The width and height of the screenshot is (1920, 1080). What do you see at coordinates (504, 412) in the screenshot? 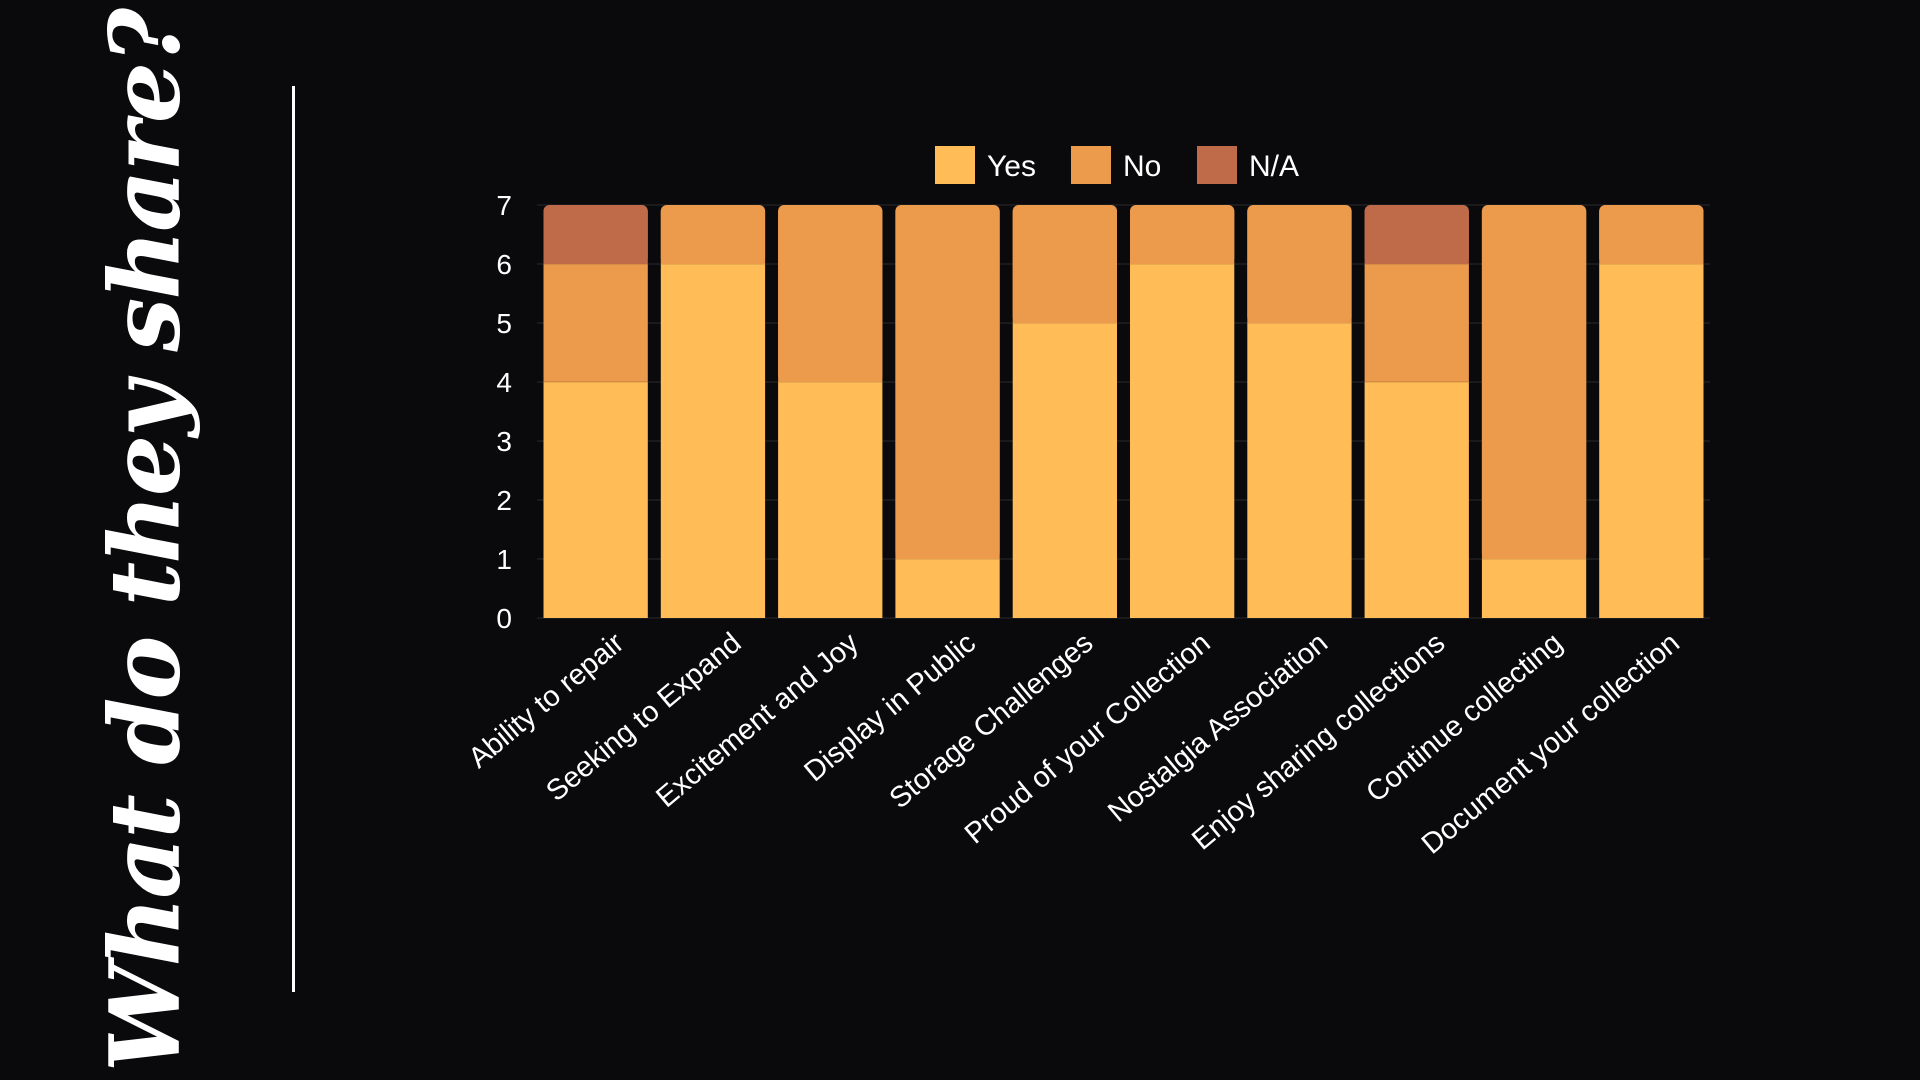
I see `y-axis-ticks: 0 1 2 3 4 5 6 7` at bounding box center [504, 412].